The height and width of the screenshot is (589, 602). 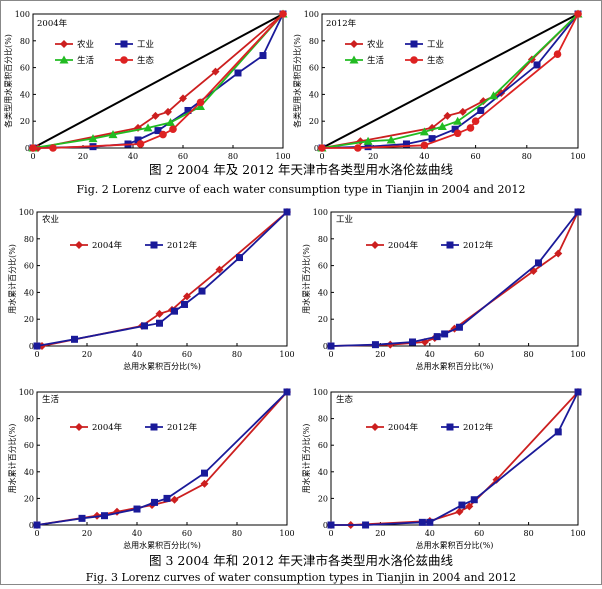 What do you see at coordinates (376, 60) in the screenshot?
I see `legend-label: 生活` at bounding box center [376, 60].